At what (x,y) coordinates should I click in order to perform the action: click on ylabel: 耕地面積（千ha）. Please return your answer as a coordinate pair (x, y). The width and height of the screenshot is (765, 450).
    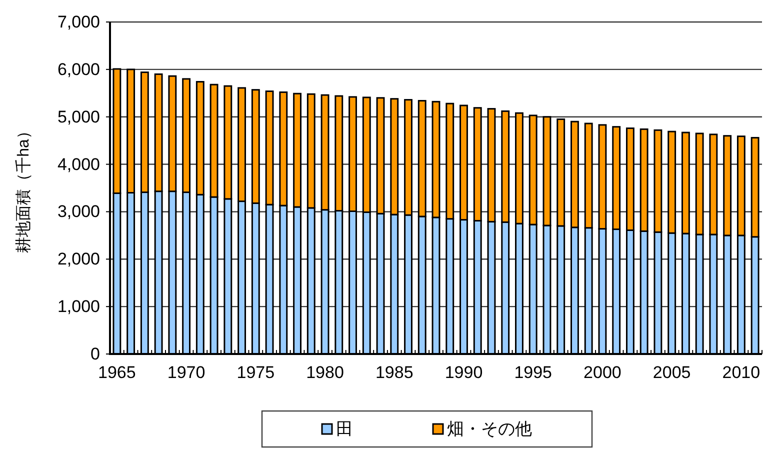
    Looking at the image, I should click on (24, 188).